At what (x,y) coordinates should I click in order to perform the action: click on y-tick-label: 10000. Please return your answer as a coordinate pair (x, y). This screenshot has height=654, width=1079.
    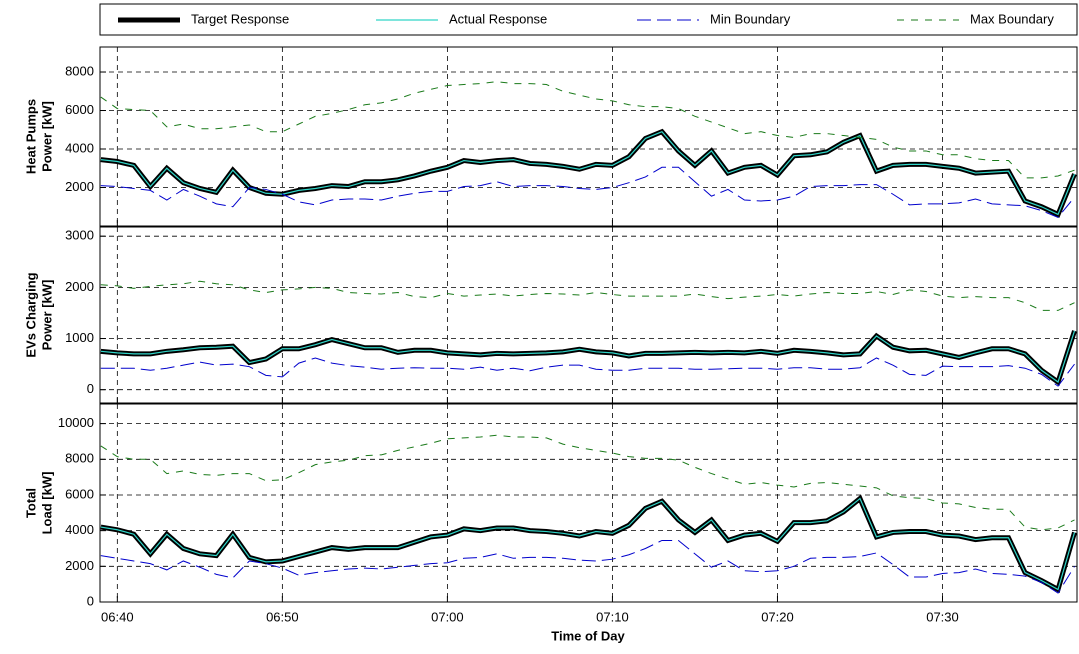
    Looking at the image, I should click on (76, 422).